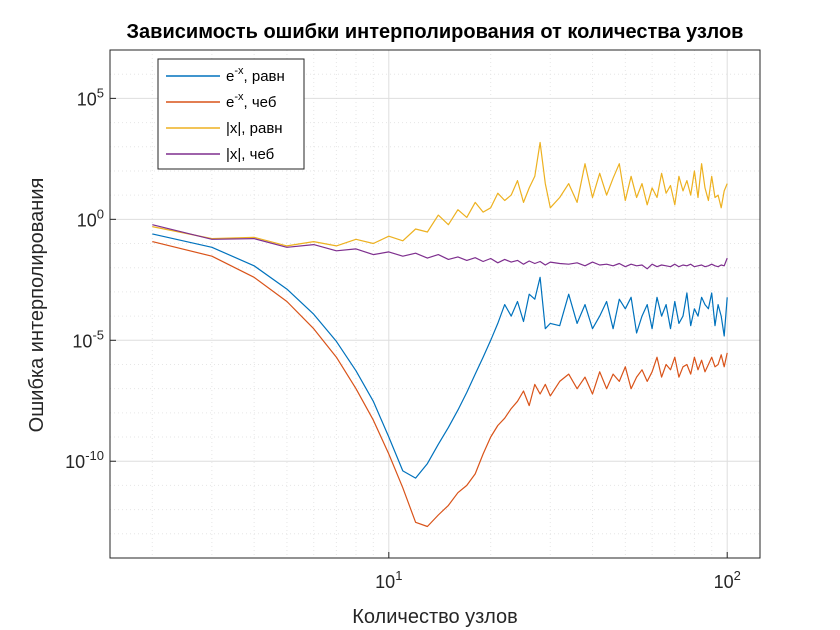  Describe the element at coordinates (90, 218) in the screenshot. I see `y-tick-label: 10⁰` at that location.